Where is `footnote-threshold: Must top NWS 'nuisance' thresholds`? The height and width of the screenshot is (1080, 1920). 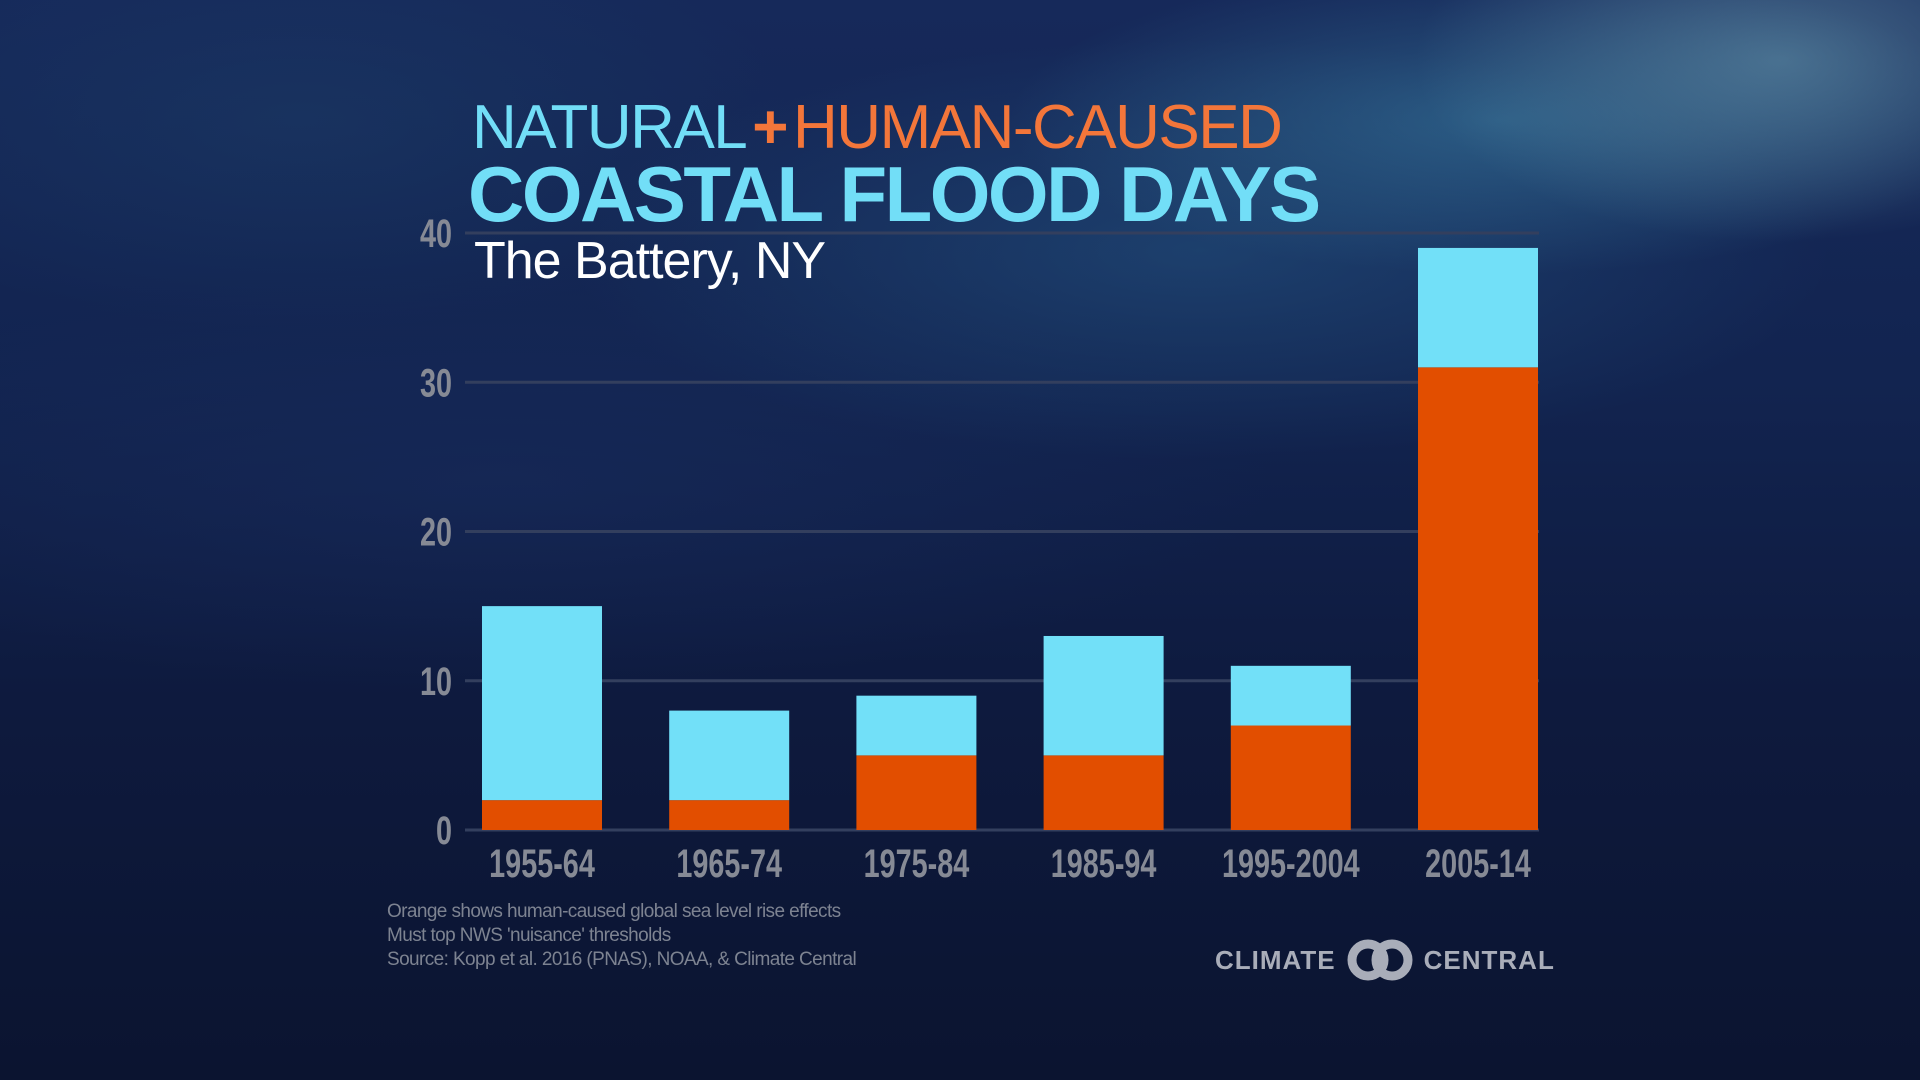 footnote-threshold: Must top NWS 'nuisance' thresholds is located at coordinates (529, 935).